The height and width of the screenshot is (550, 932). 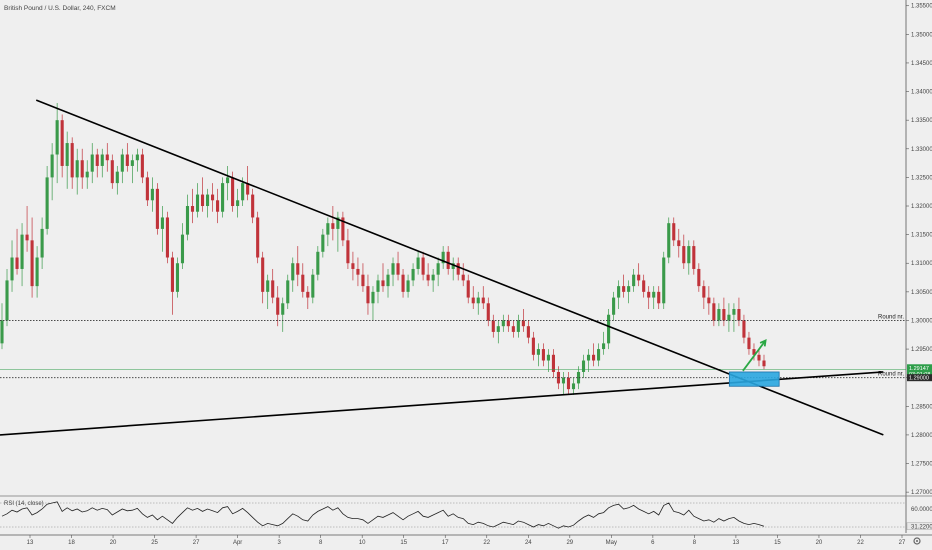 I want to click on level-price-badge: 1.29000, so click(x=919, y=378).